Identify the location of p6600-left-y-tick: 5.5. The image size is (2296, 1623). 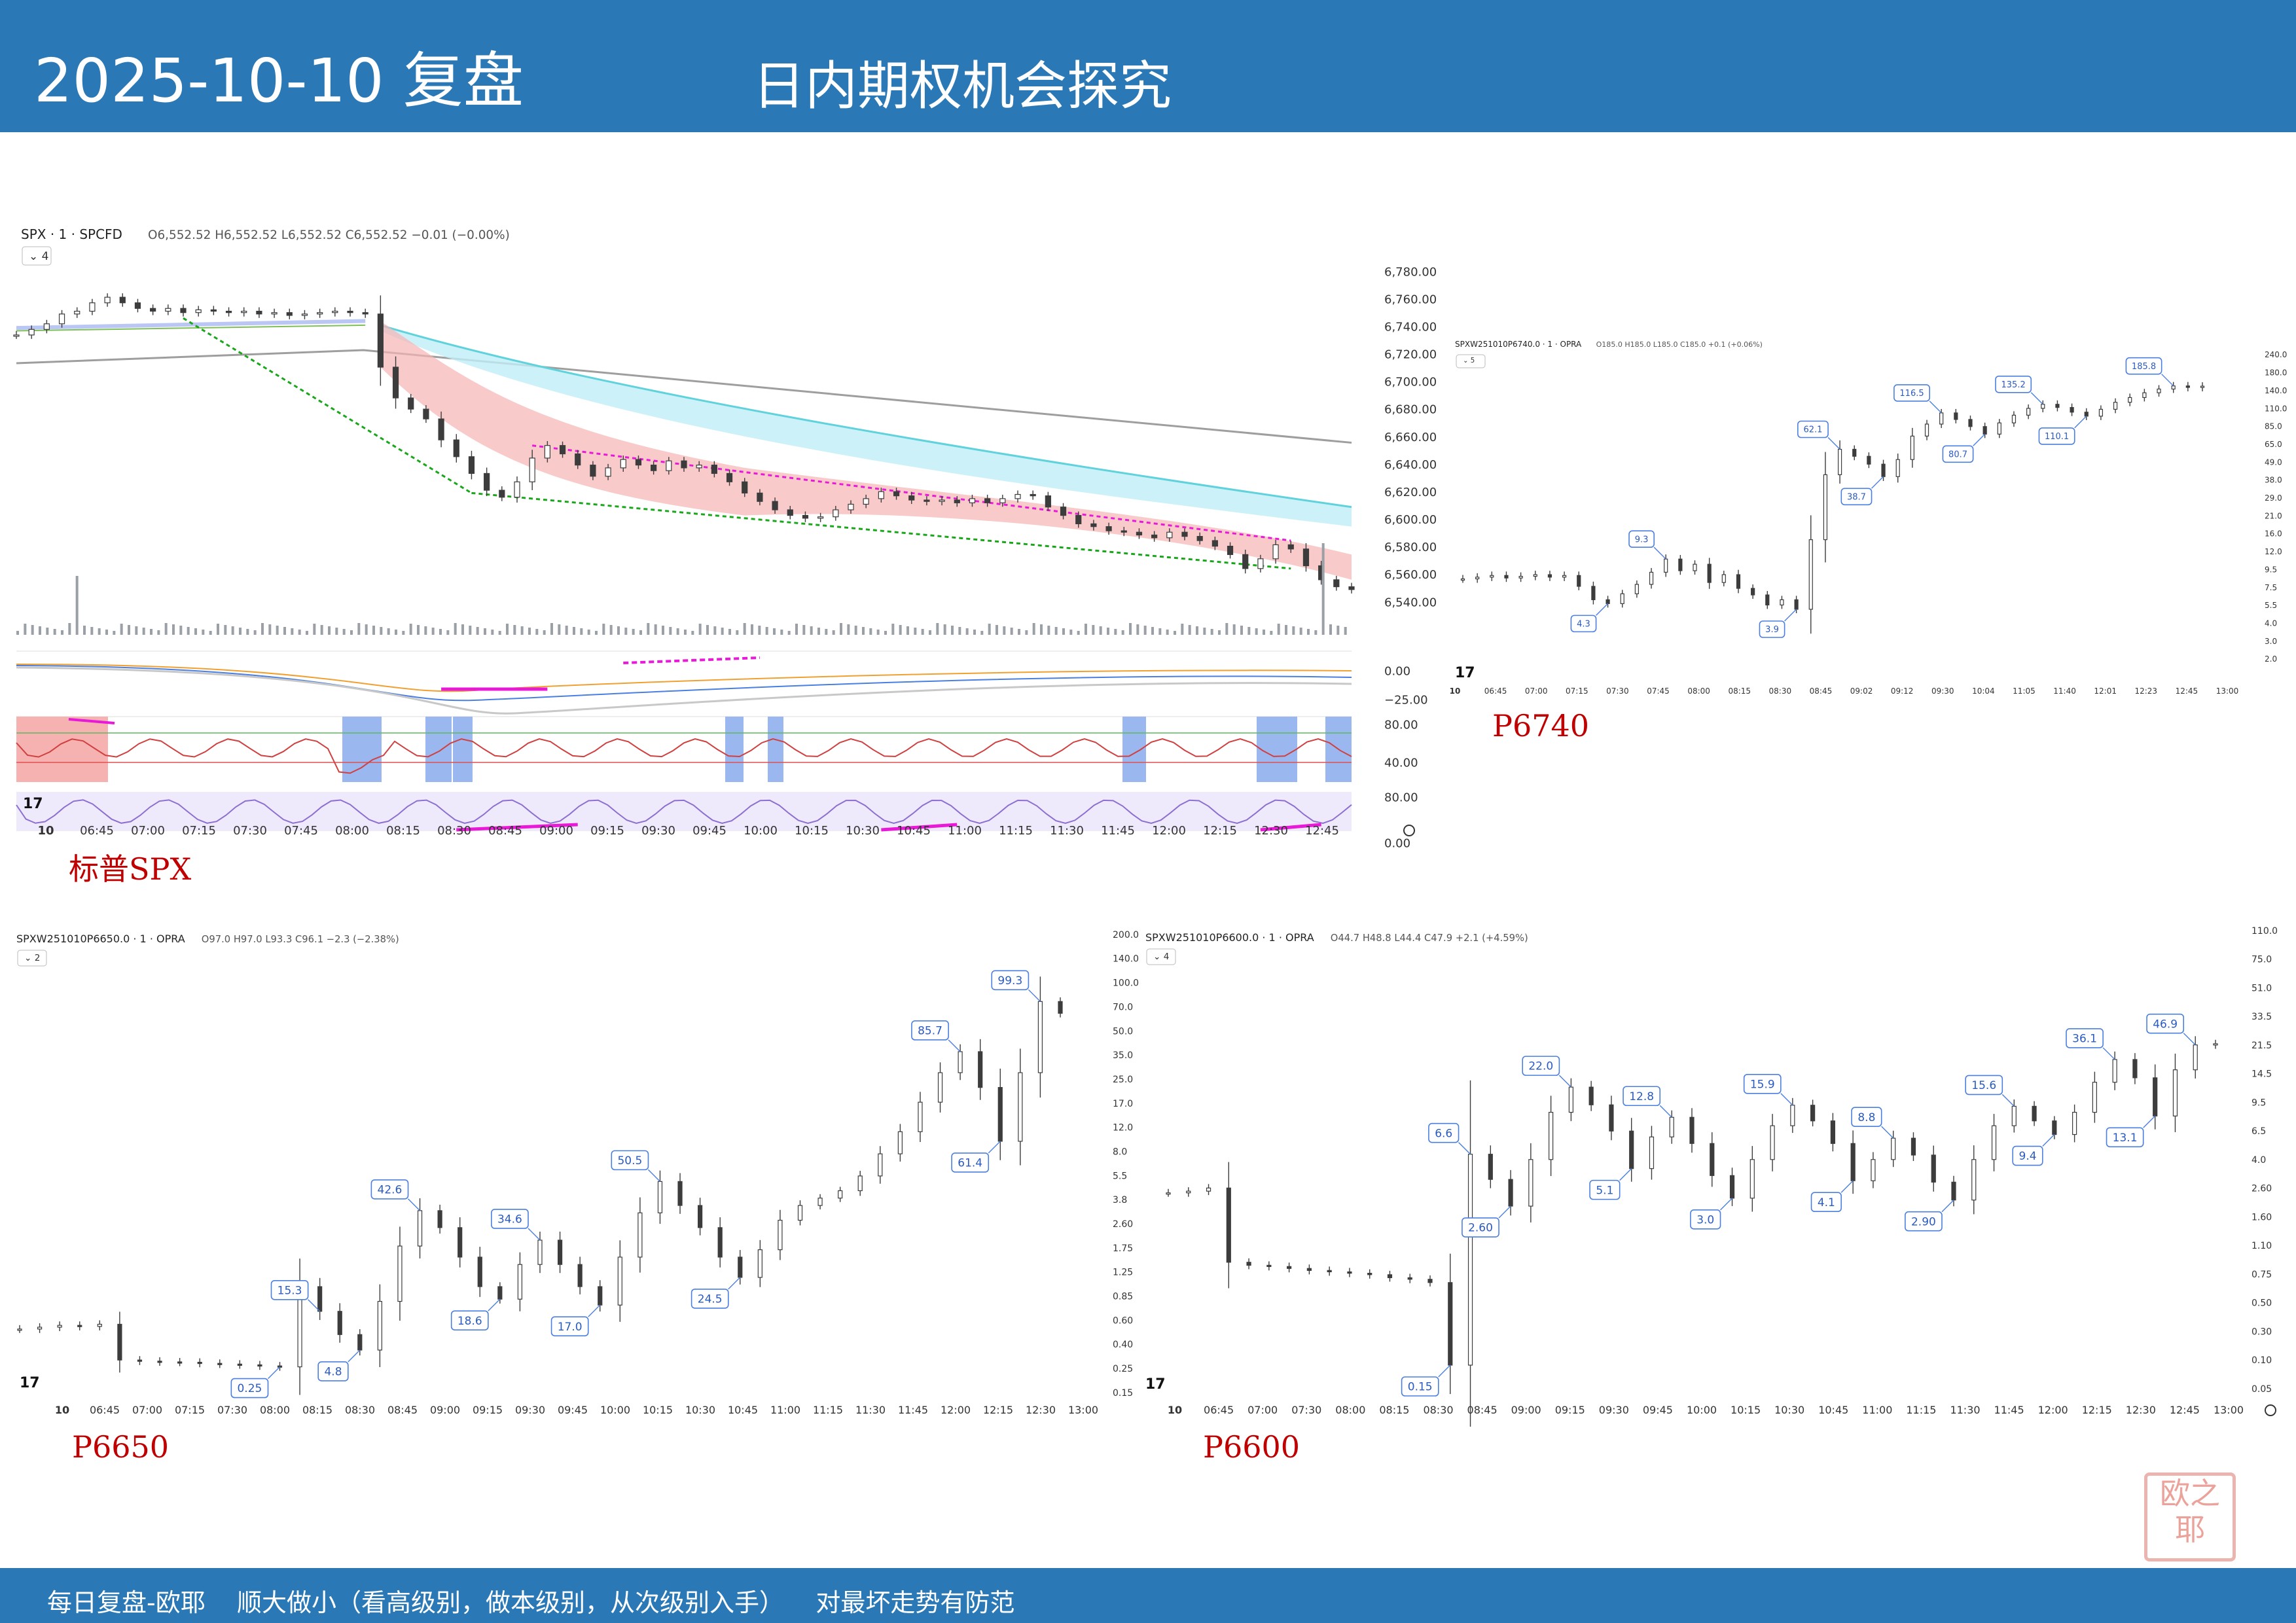
(1120, 1176).